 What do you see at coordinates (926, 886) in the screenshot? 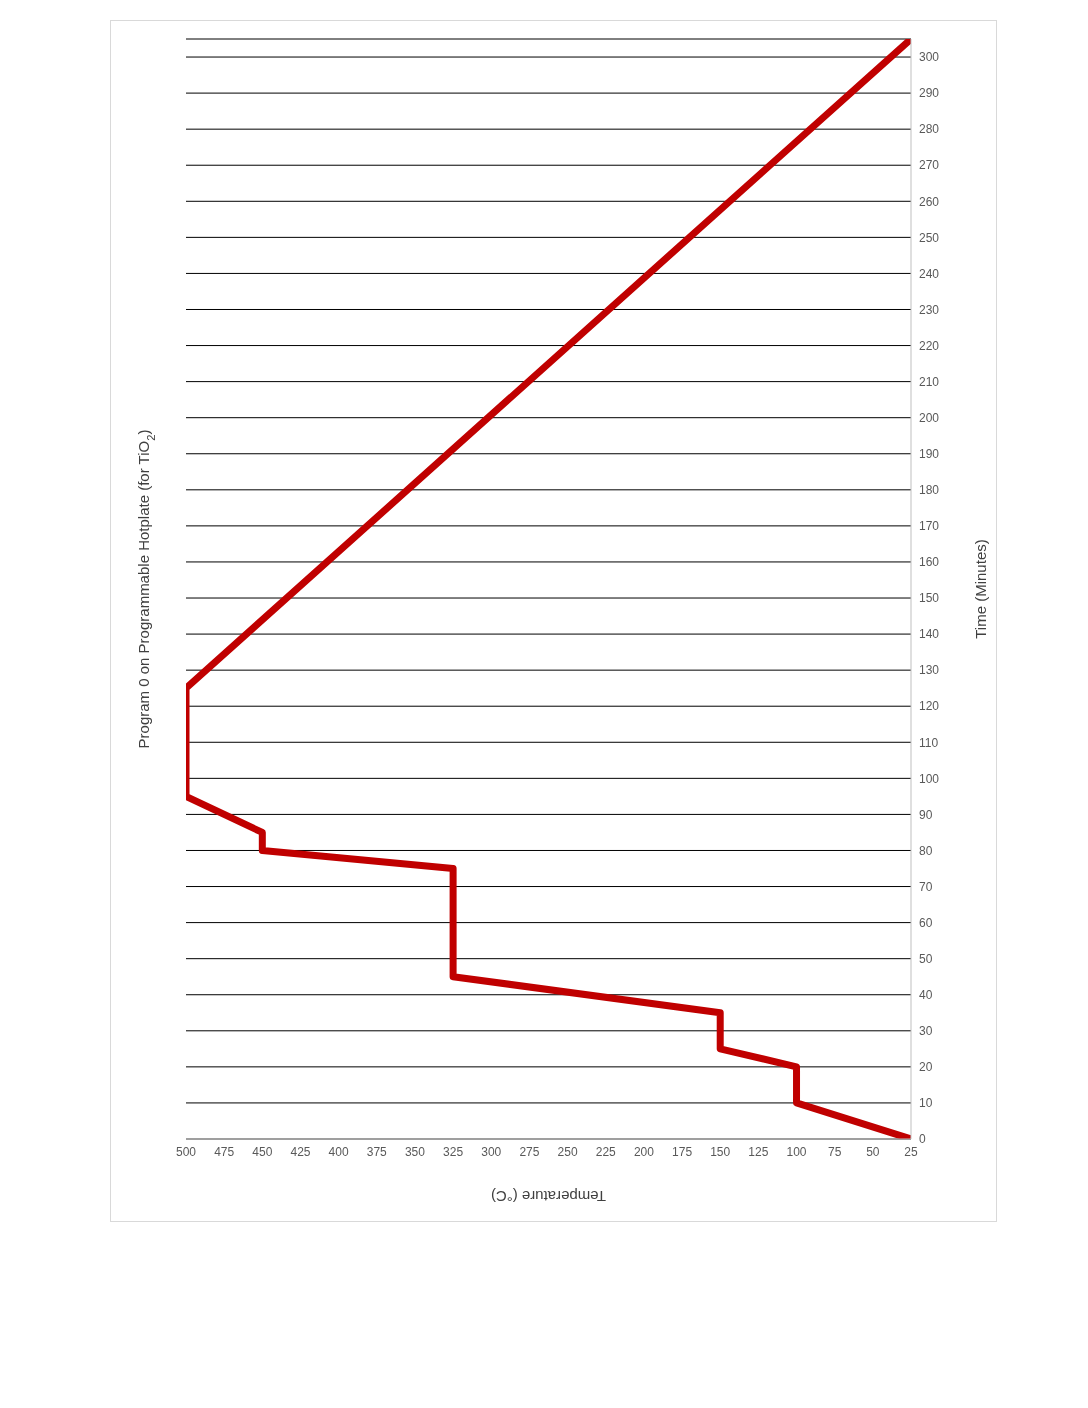
I see `y-tick-label: 70` at bounding box center [926, 886].